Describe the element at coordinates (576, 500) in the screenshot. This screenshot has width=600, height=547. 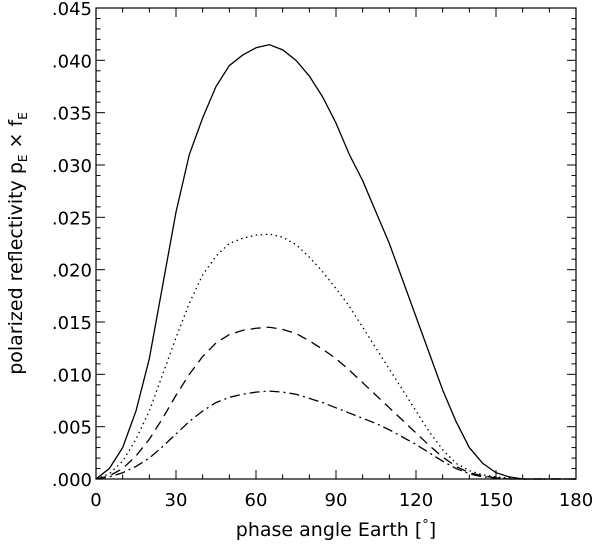
I see `x-tick-label: 180` at that location.